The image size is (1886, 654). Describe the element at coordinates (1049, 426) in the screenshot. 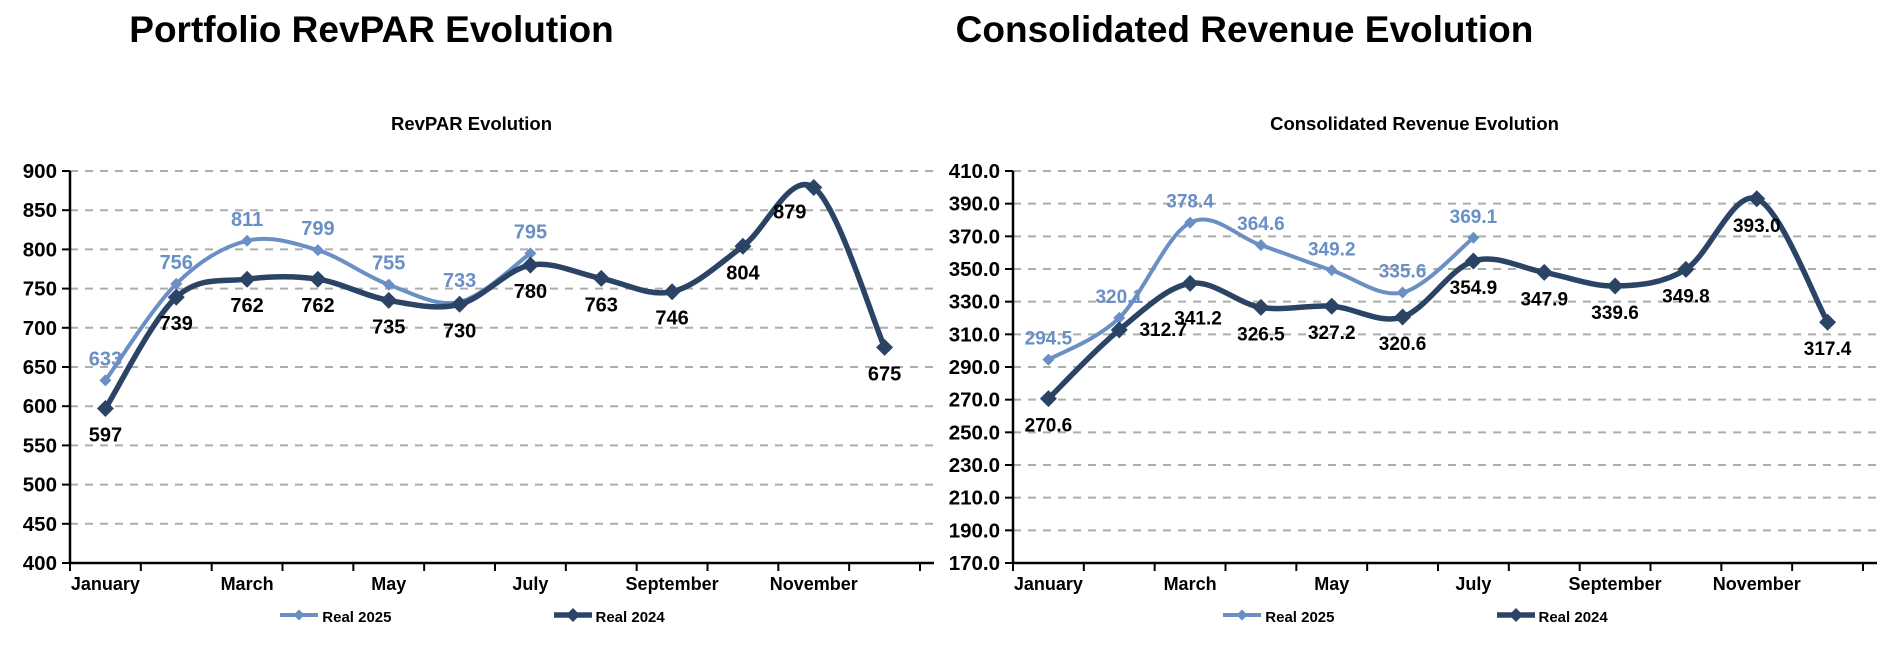

I see `svg-text: 270.6` at that location.